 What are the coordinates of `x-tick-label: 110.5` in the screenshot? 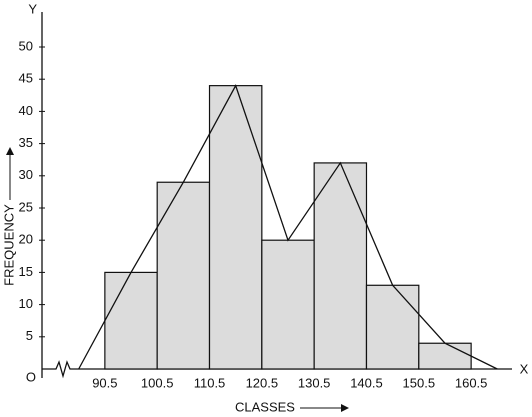 It's located at (210, 382).